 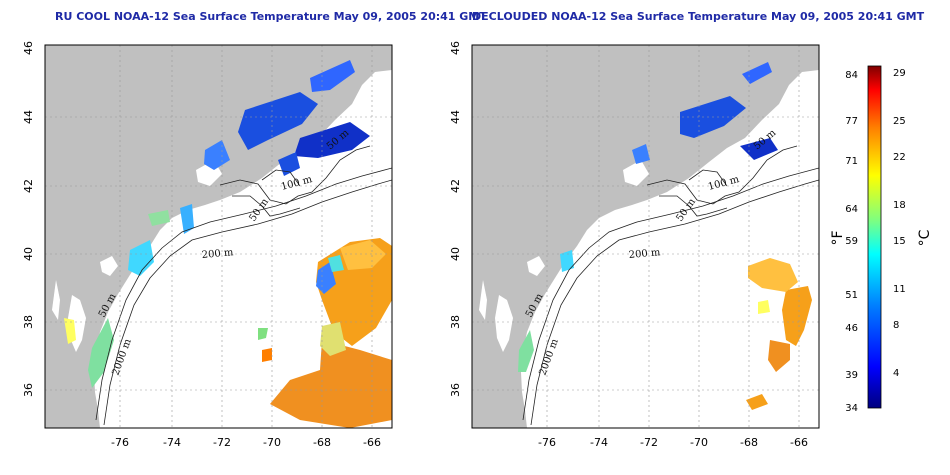 I want to click on c-tick-label: 15, so click(x=899, y=241).